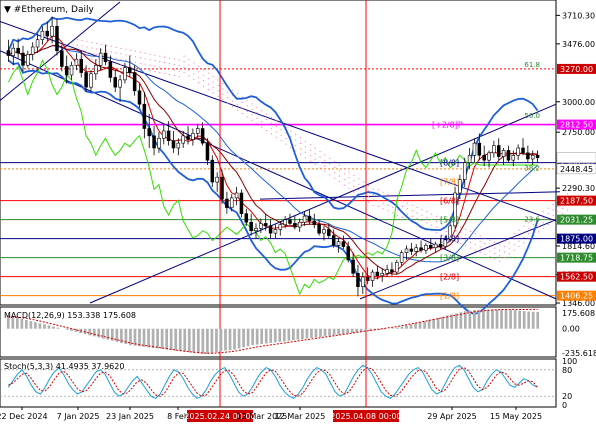 This screenshot has height=429, width=596. Describe the element at coordinates (578, 313) in the screenshot. I see `macd-axis-label: 175.608` at that location.